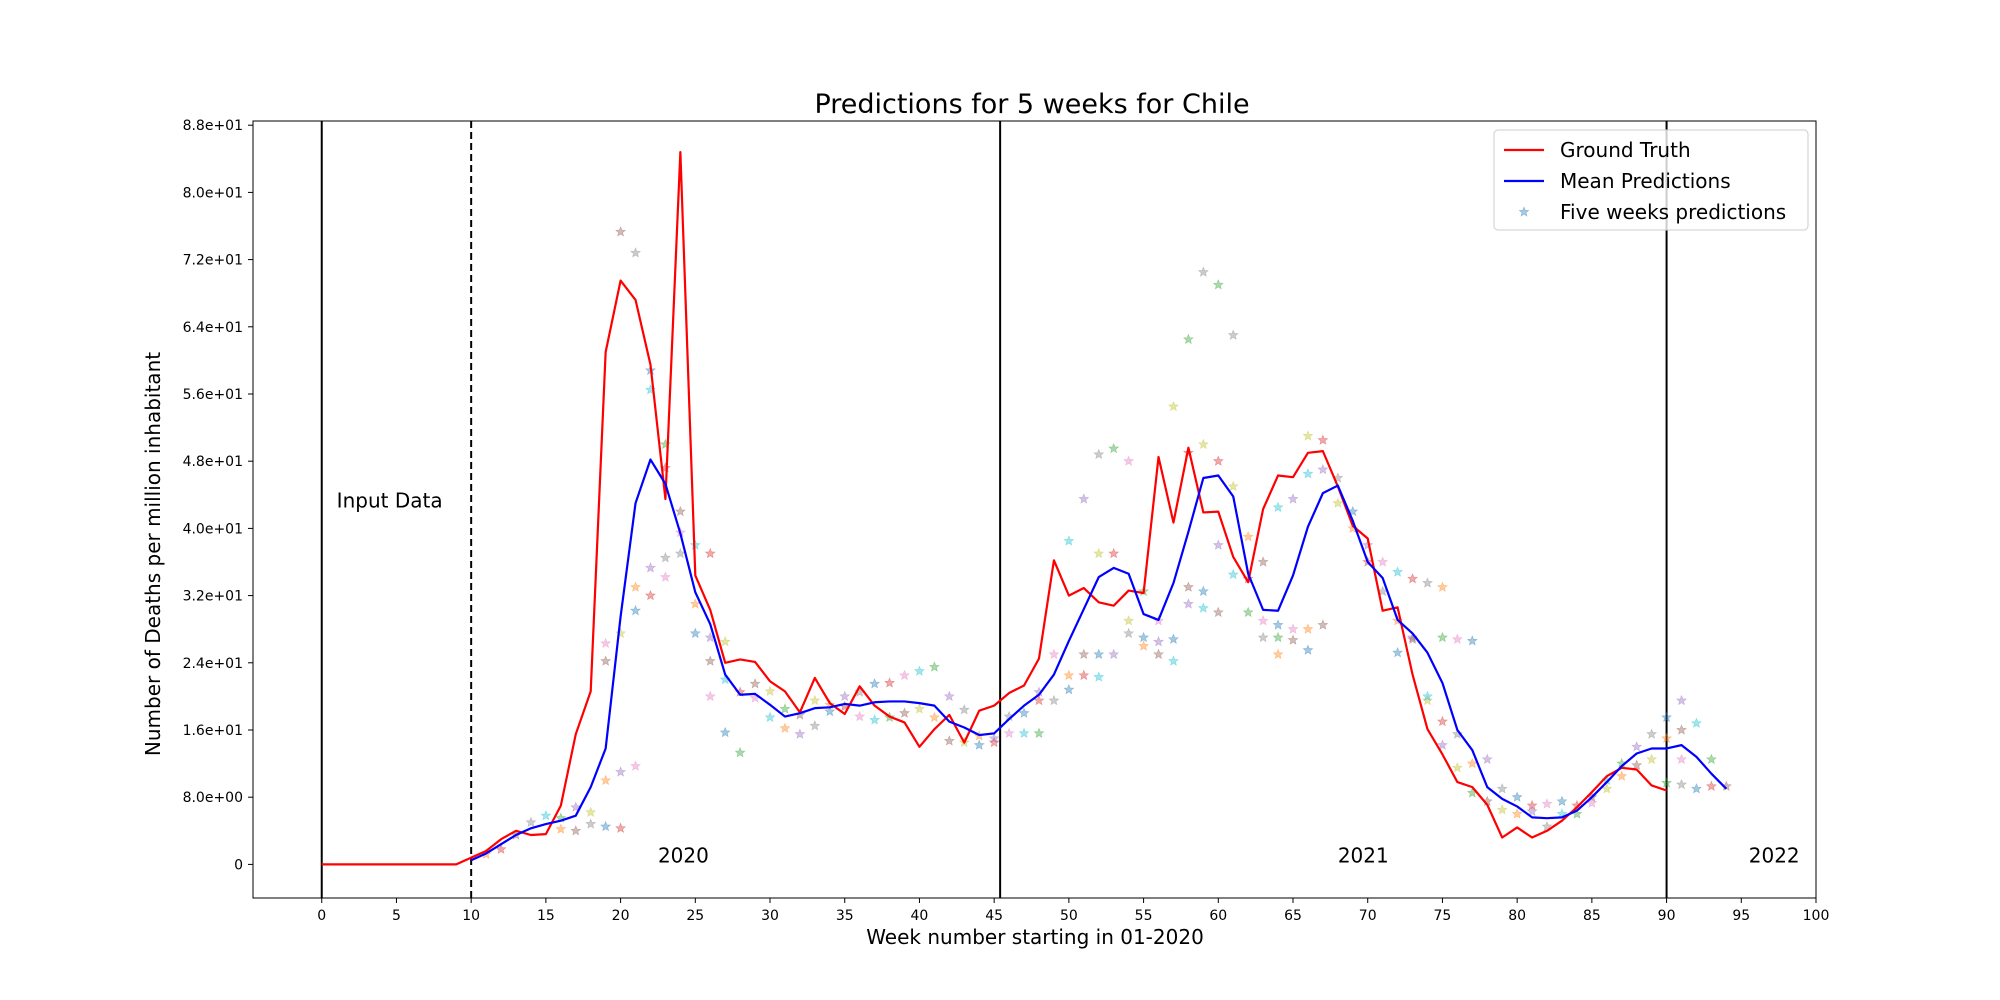 The height and width of the screenshot is (1000, 2000). Describe the element at coordinates (1741, 916) in the screenshot. I see `x-tick-label: 95` at that location.